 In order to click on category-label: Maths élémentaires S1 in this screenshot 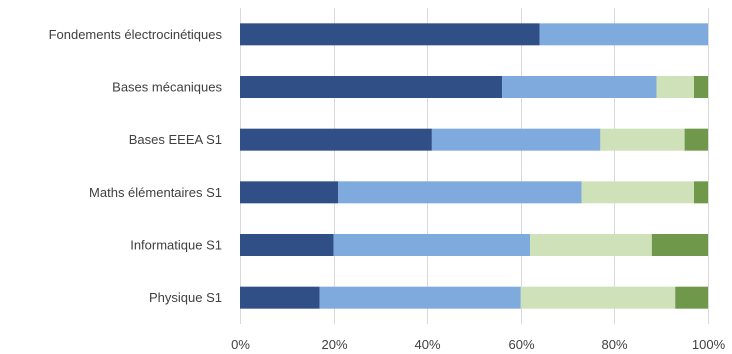, I will do `click(155, 192)`.